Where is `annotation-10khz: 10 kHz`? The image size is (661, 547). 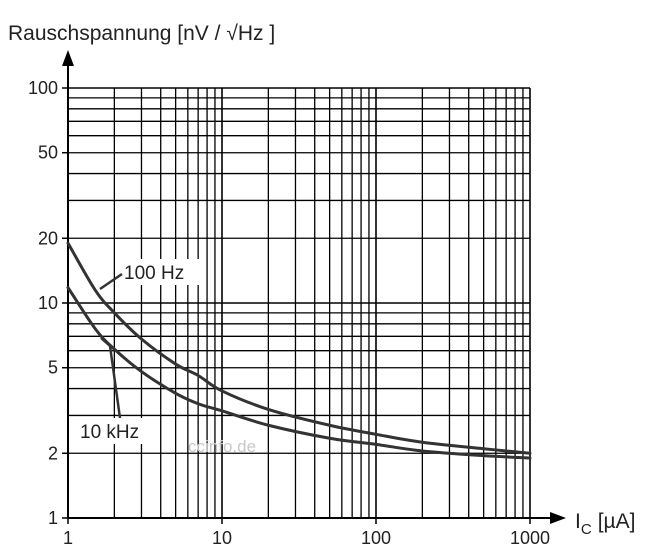
annotation-10khz: 10 kHz is located at coordinates (109, 432).